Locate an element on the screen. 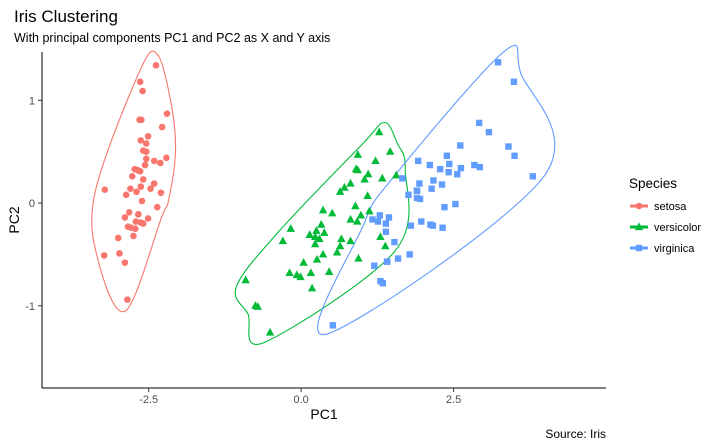 The height and width of the screenshot is (445, 720). y-axis-ticks: 1 0 -1 is located at coordinates (33, 204).